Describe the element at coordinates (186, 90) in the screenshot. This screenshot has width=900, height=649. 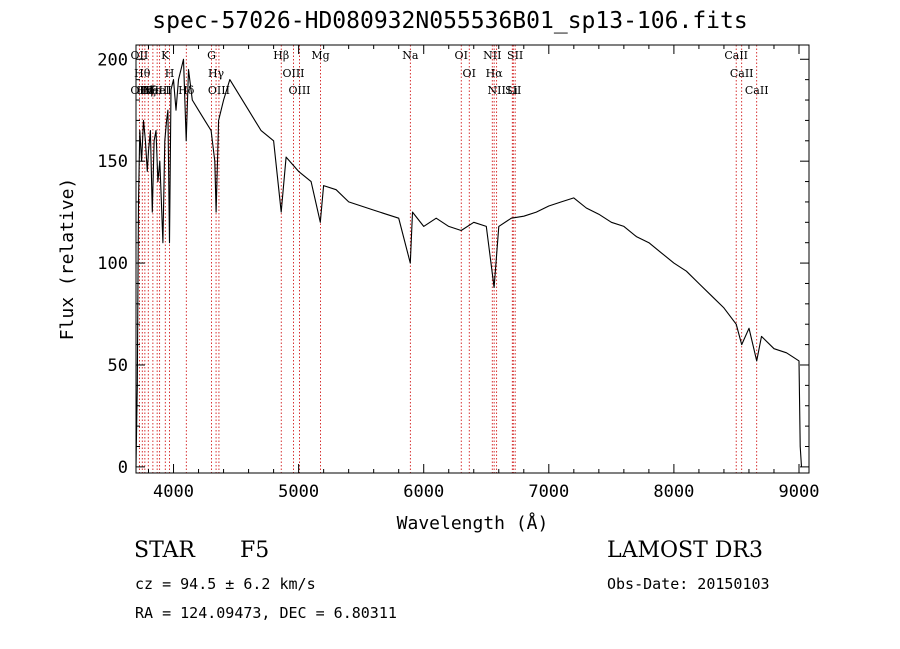
I see `line-marker-label-9: Hδ` at that location.